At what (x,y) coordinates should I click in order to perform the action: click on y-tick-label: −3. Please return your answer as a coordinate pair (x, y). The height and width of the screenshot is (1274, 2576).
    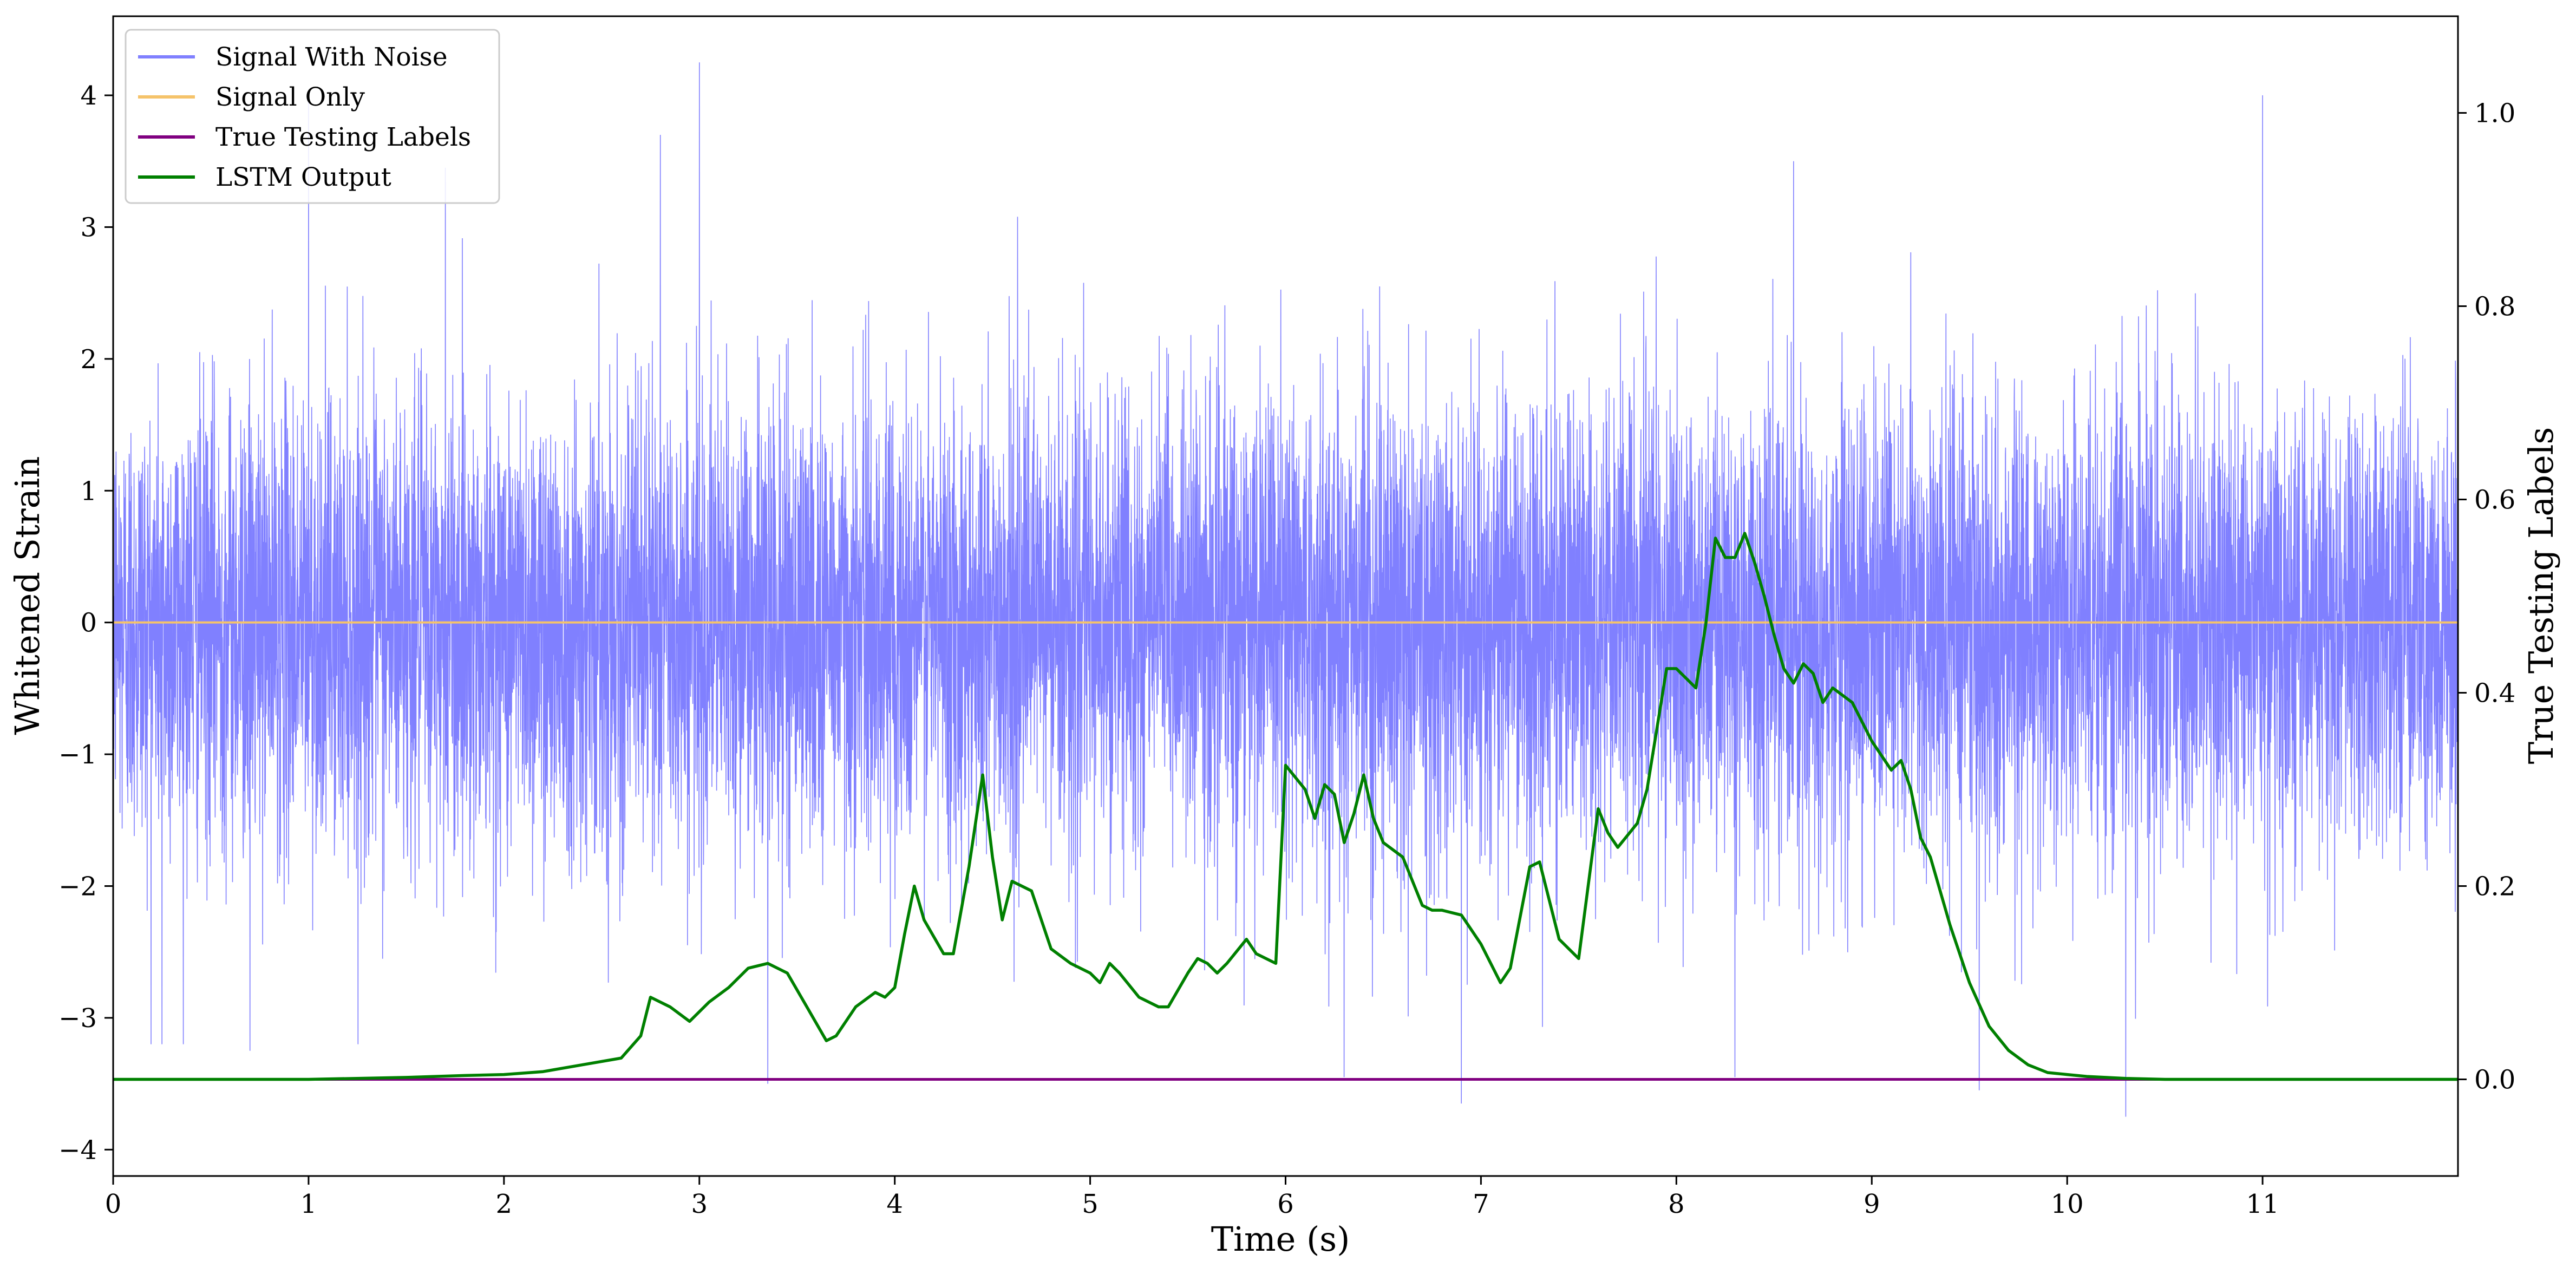
    Looking at the image, I should click on (77, 1018).